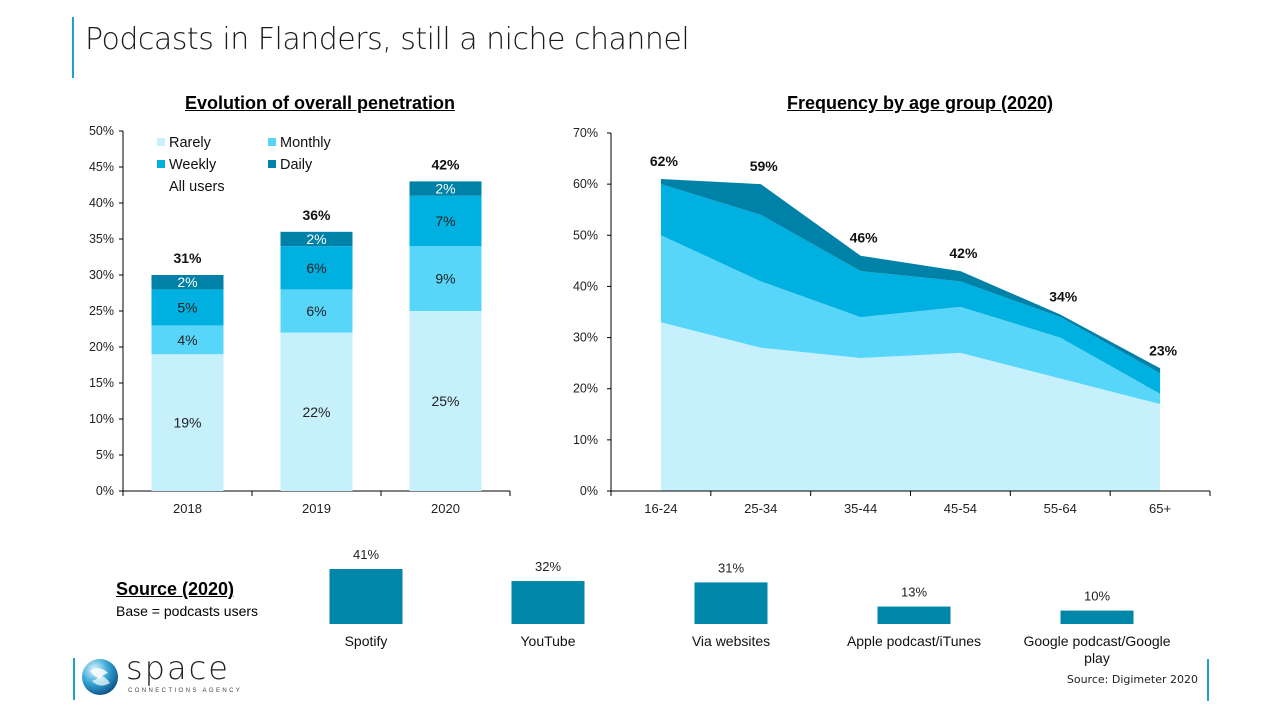 The height and width of the screenshot is (720, 1280). What do you see at coordinates (760, 508) in the screenshot?
I see `x-tick-label: 25-34` at bounding box center [760, 508].